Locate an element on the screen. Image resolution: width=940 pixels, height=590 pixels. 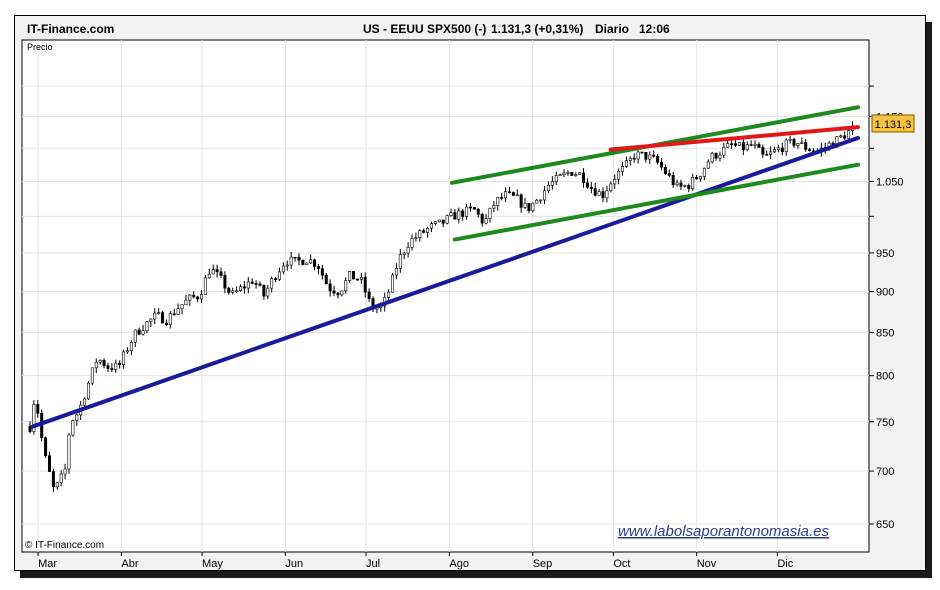
panel-label: Precio is located at coordinates (40, 47).